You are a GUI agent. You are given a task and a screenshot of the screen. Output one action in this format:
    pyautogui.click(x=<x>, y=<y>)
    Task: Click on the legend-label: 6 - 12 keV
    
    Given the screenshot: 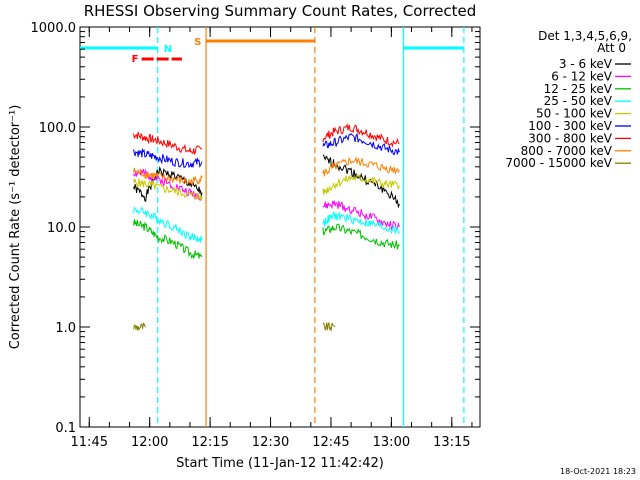 What is the action you would take?
    pyautogui.click(x=582, y=76)
    